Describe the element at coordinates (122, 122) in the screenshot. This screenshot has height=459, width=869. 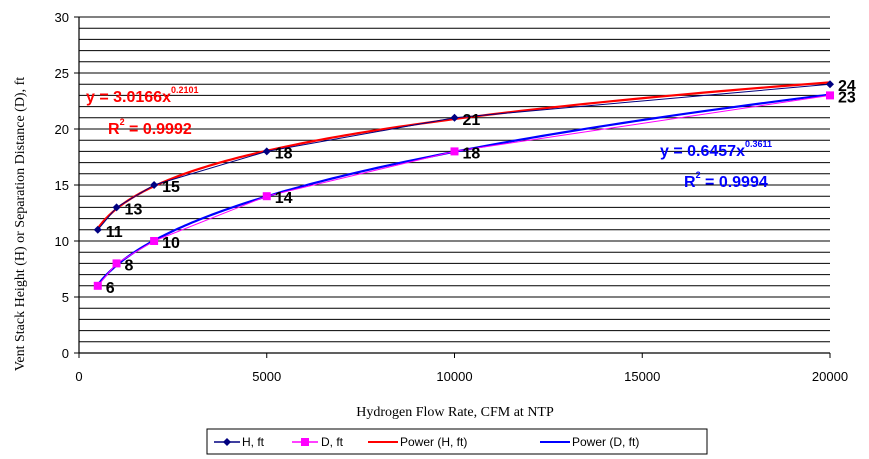
I see `trend-r2-h-sup: 2` at that location.